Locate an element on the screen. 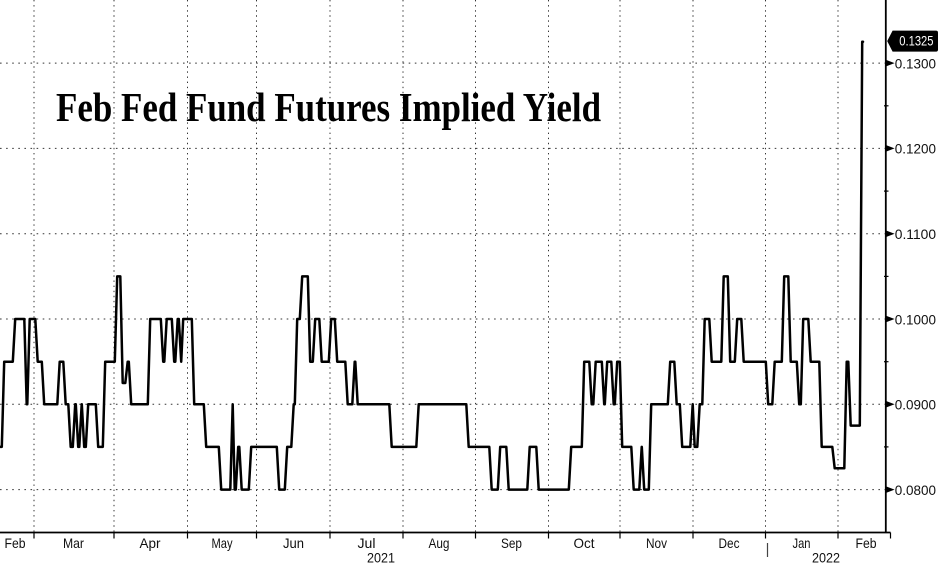 Image resolution: width=938 pixels, height=563 pixels. svg-text: Dec is located at coordinates (729, 543).